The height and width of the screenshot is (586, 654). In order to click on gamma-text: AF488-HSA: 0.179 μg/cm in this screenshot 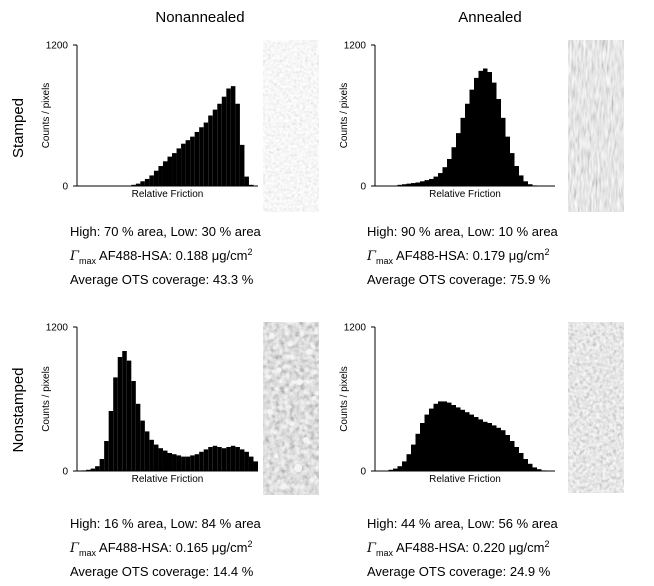, I will do `click(470, 255)`.